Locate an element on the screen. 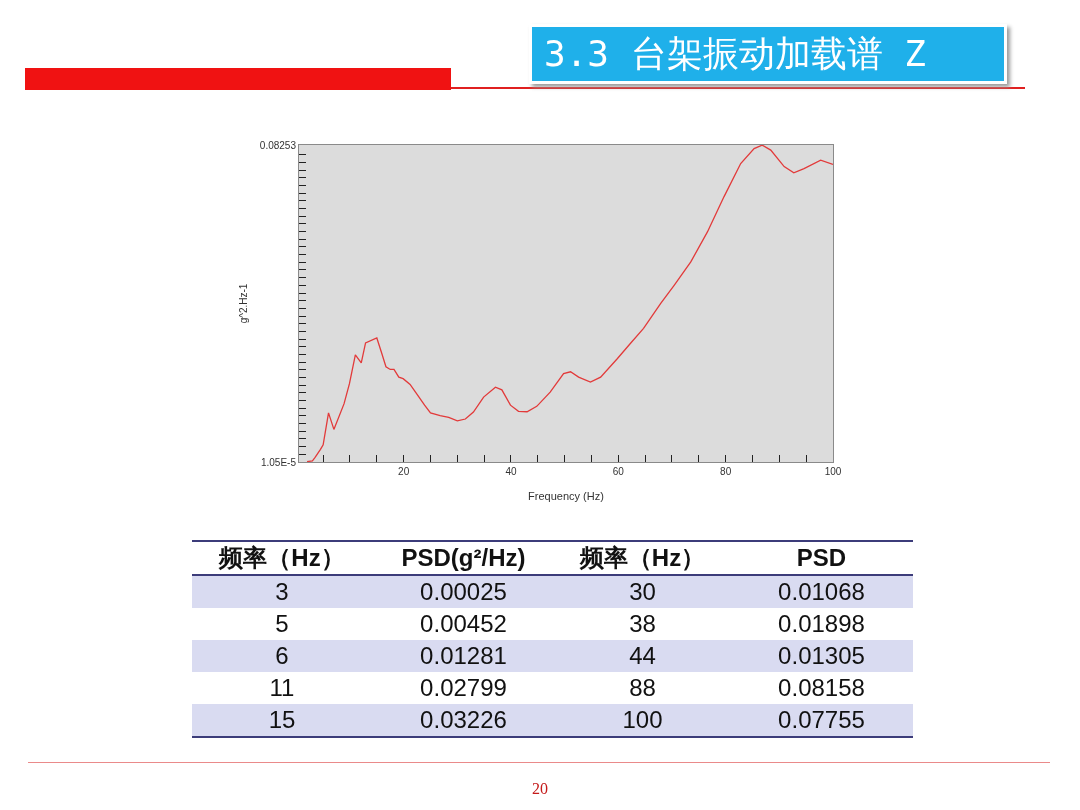 The width and height of the screenshot is (1080, 810). category-label: 44 is located at coordinates (642, 656).